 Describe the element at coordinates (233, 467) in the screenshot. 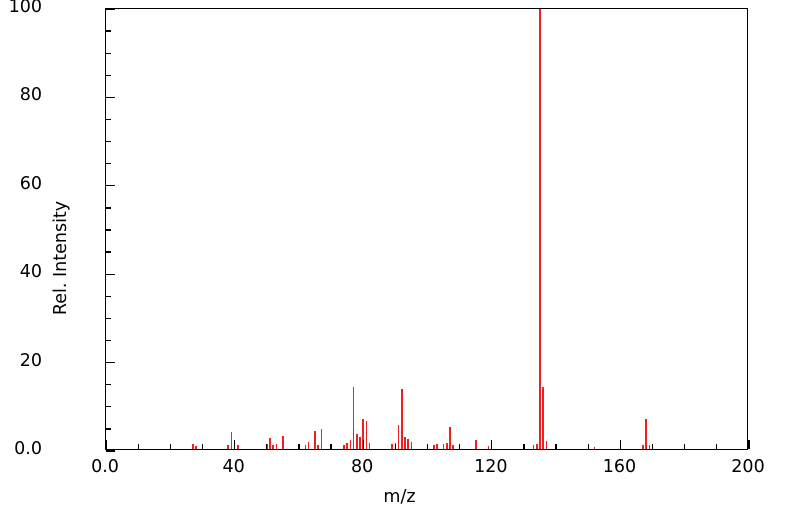

I see `x-tick-label: 40` at that location.